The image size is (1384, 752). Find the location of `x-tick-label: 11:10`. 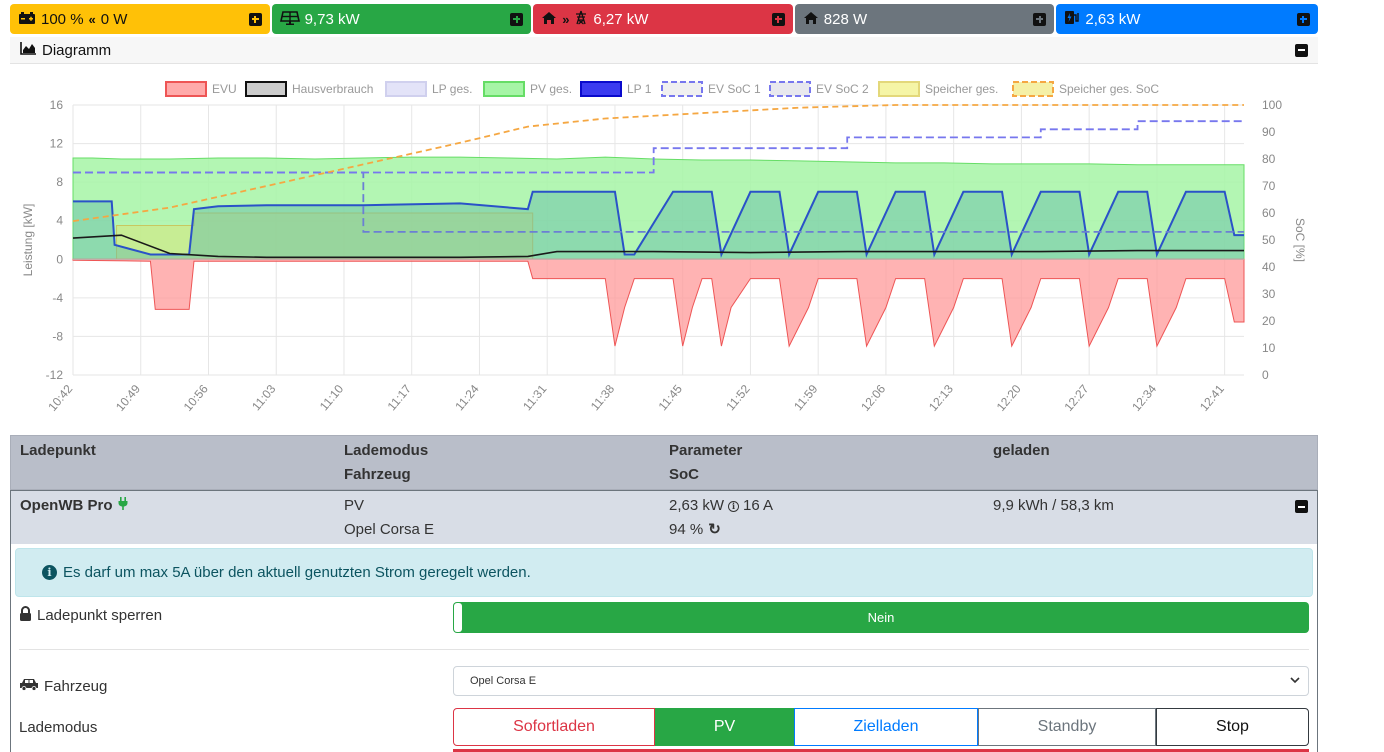

x-tick-label: 11:10 is located at coordinates (332, 398).